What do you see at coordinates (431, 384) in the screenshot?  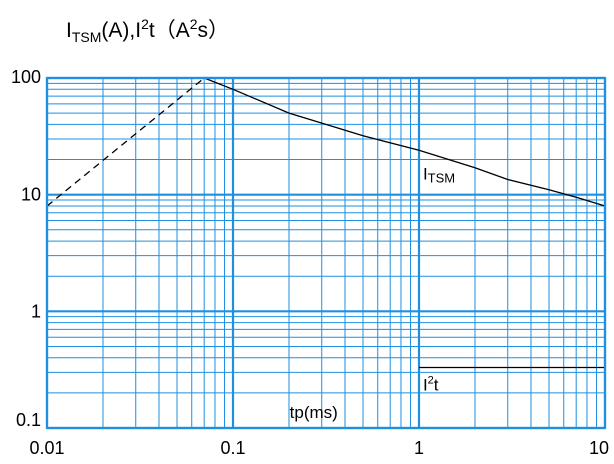 I see `series-label: I2t` at bounding box center [431, 384].